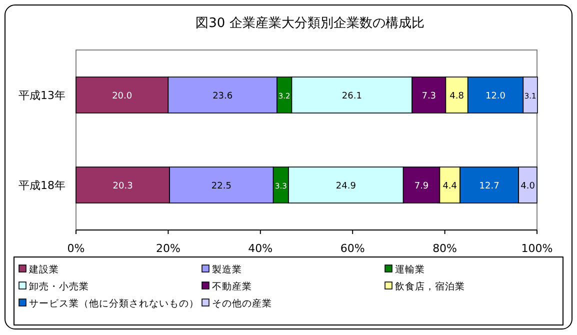 This screenshot has height=335, width=577. I want to click on legend-label: 卸売・小売業, so click(59, 286).